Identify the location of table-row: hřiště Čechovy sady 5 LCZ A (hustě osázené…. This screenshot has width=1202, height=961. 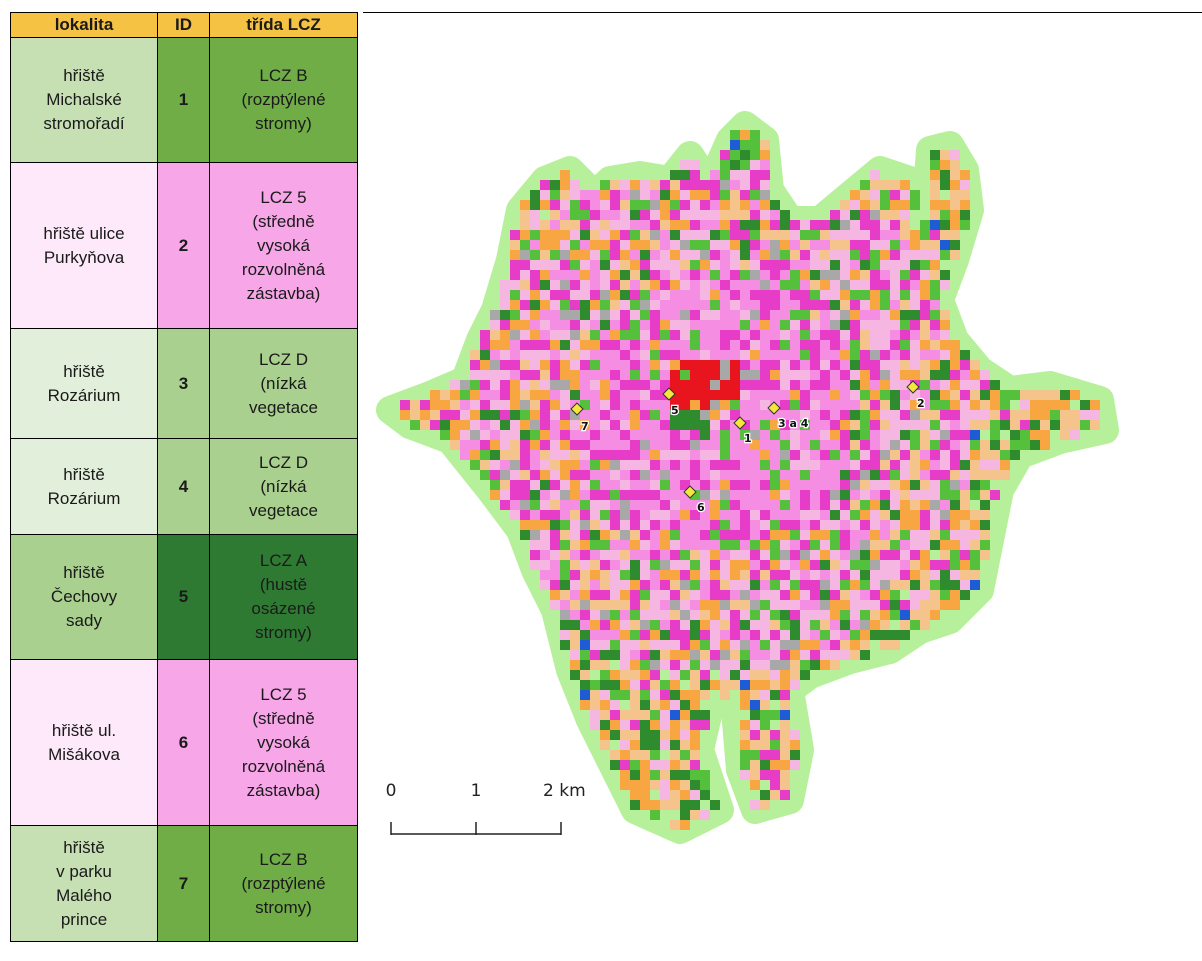
(184, 597).